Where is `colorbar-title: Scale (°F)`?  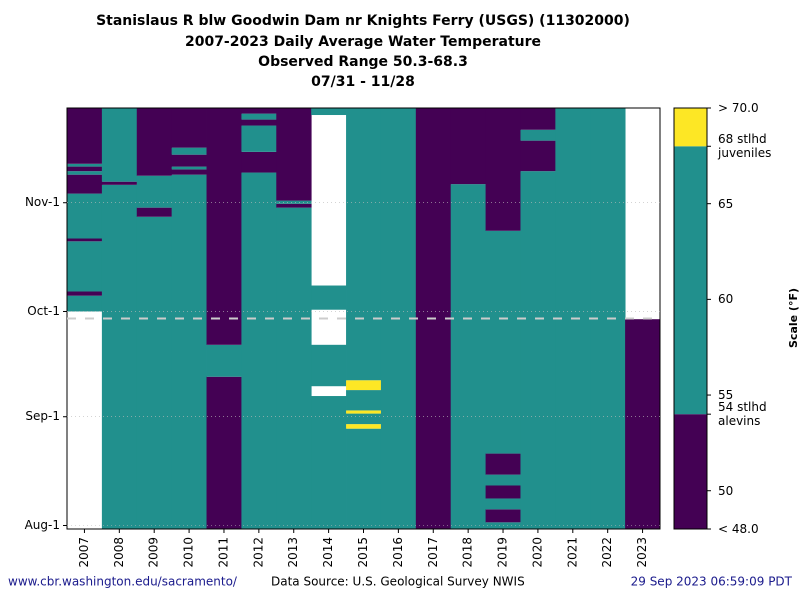
colorbar-title: Scale (°F) is located at coordinates (793, 318).